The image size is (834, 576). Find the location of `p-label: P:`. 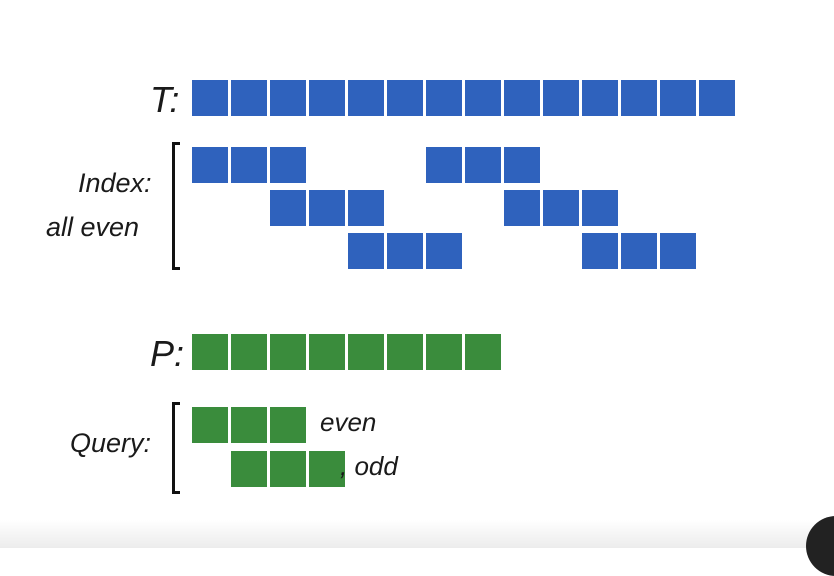

p-label: P: is located at coordinates (167, 353).